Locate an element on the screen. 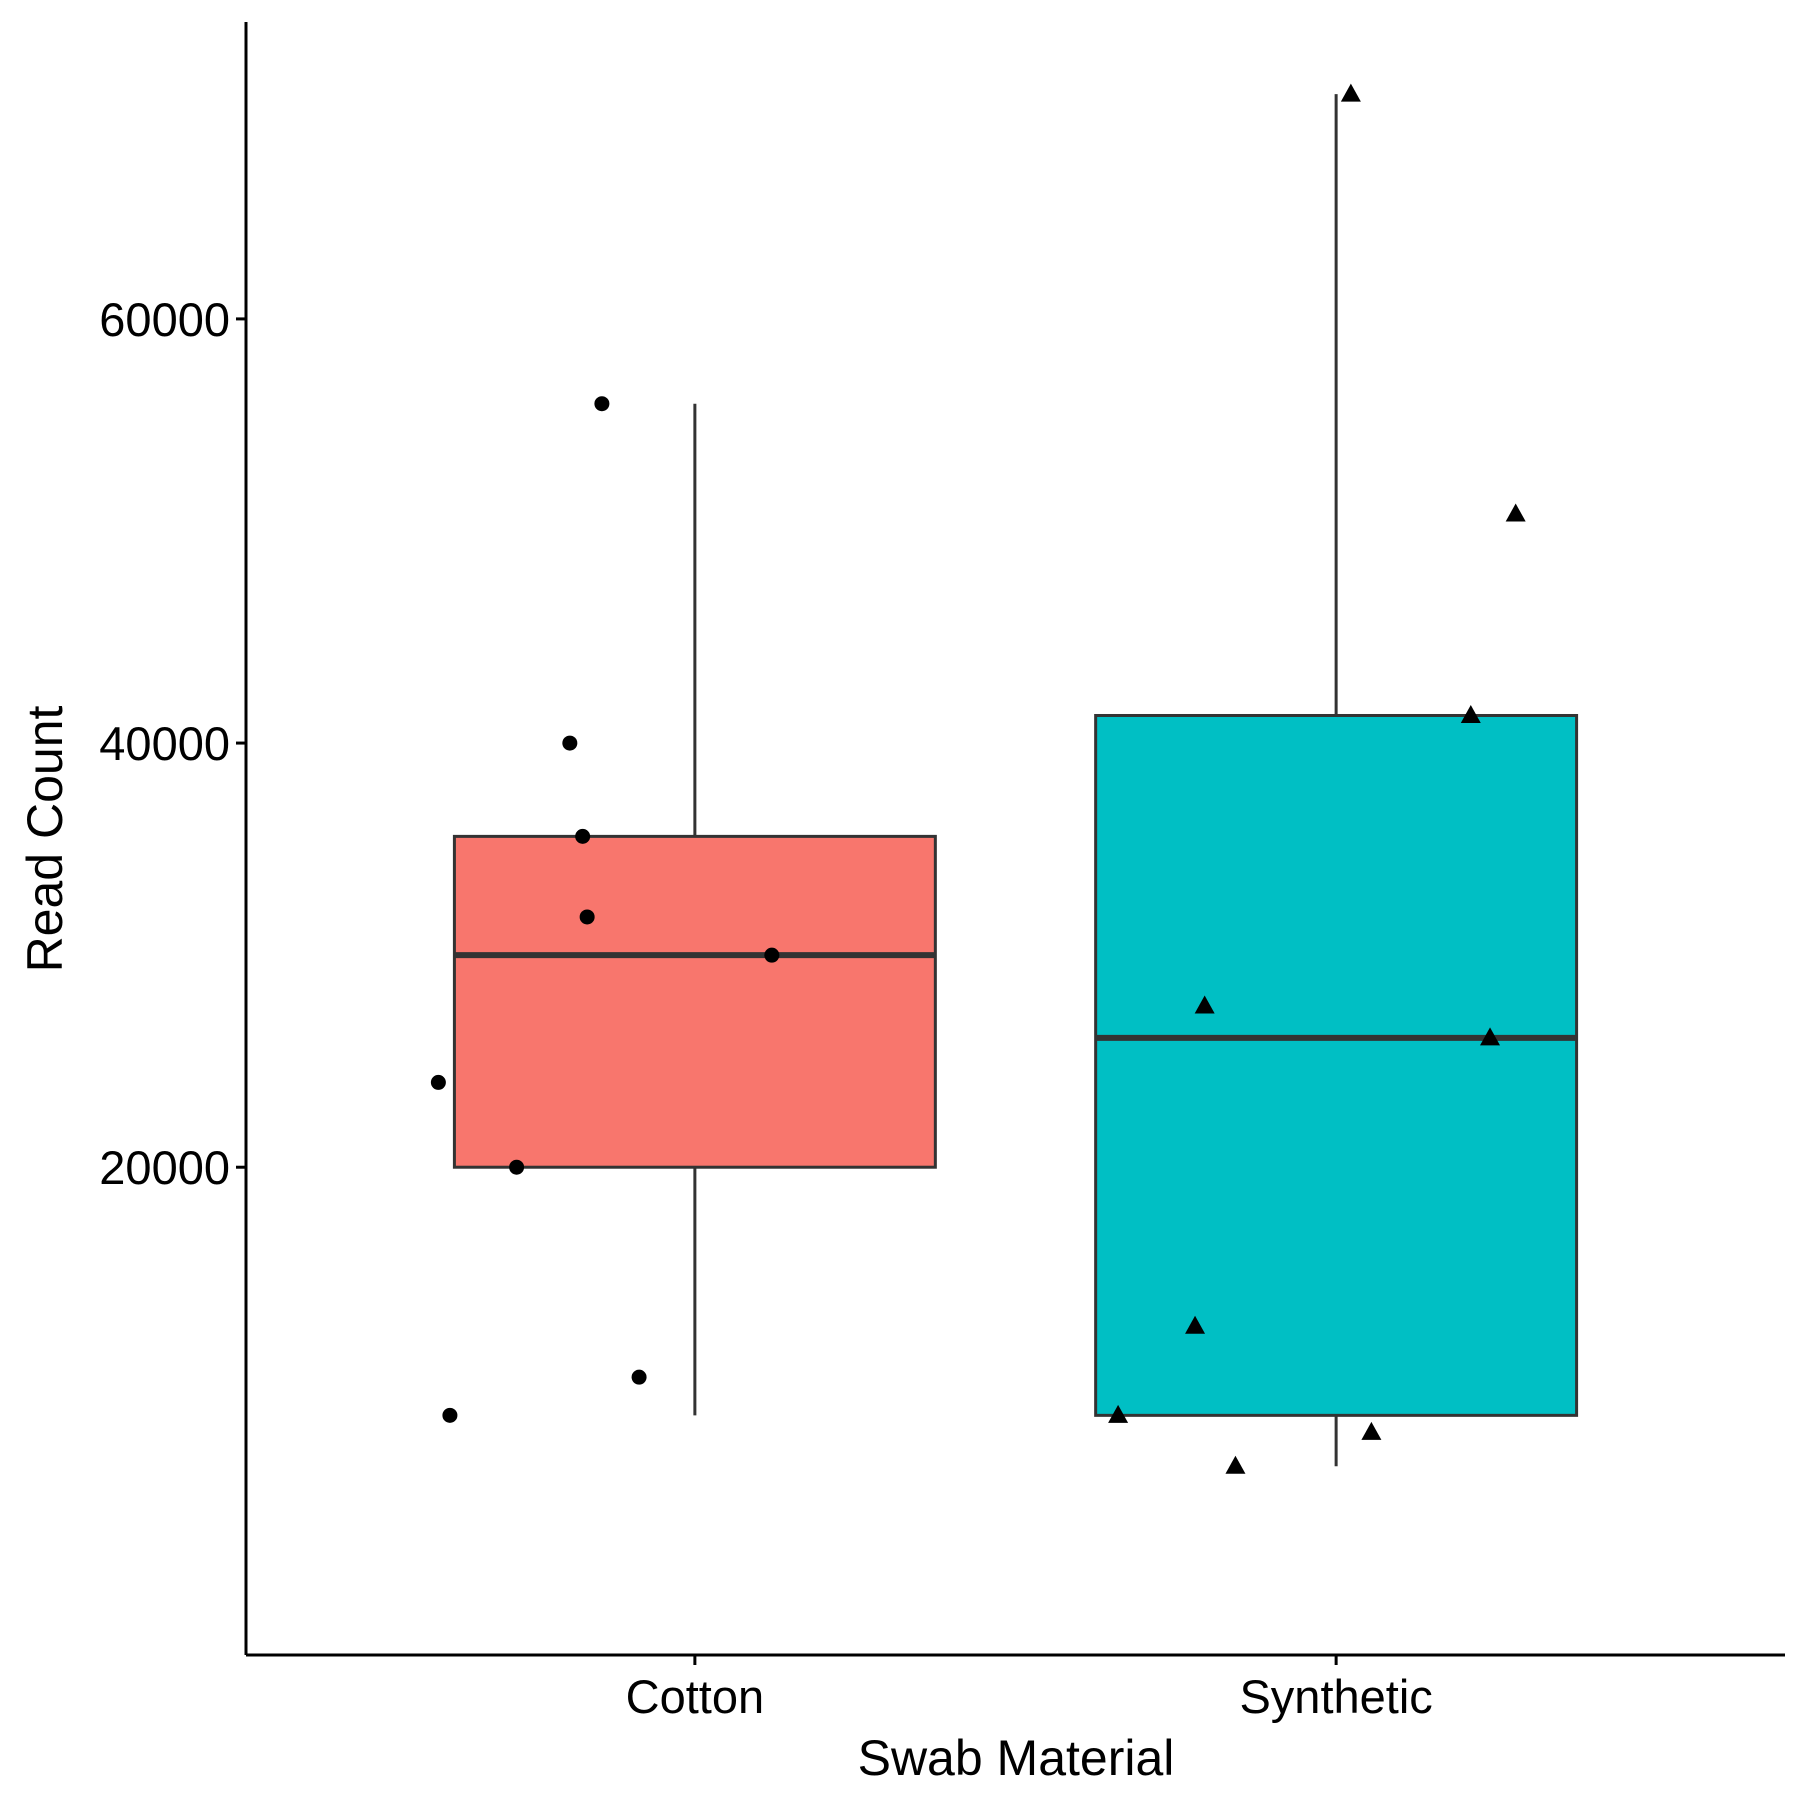 This screenshot has width=1800, height=1800. y-axis-title: Read Count is located at coordinates (45, 838).